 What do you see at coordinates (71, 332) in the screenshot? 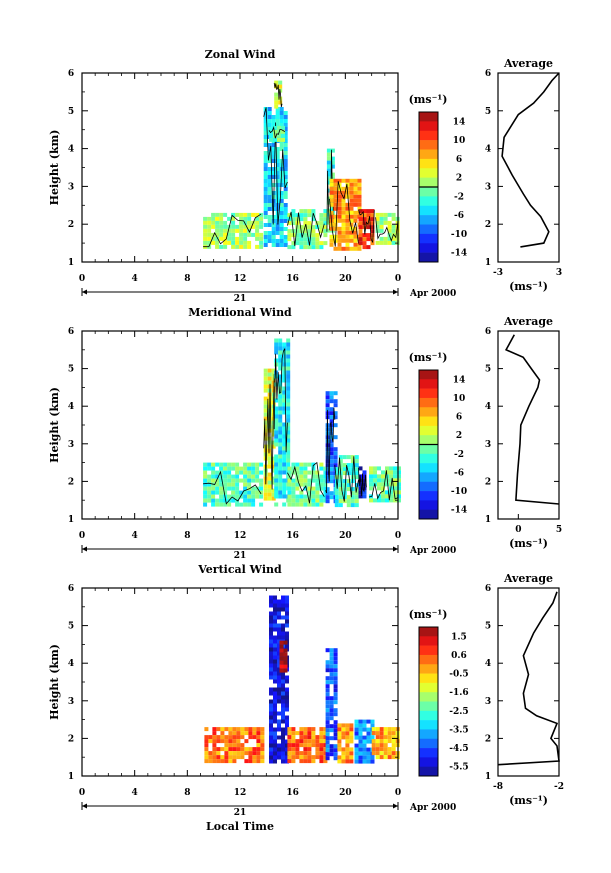
I see `y-tick-label: 6` at bounding box center [71, 332].